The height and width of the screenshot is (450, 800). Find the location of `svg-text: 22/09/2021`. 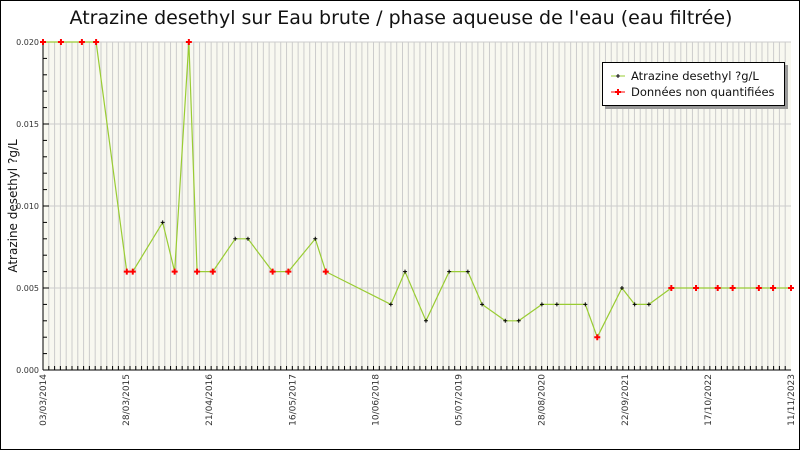

svg-text: 22/09/2021 is located at coordinates (626, 400).